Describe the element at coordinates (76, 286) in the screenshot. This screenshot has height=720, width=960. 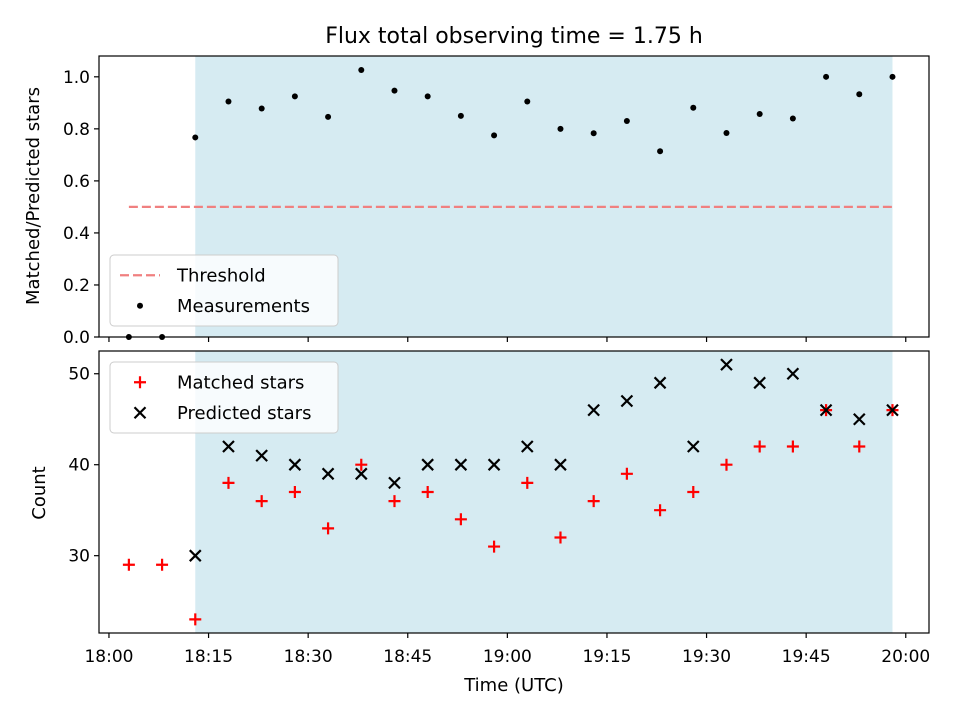
I see `y-tick-label: 0.2` at that location.